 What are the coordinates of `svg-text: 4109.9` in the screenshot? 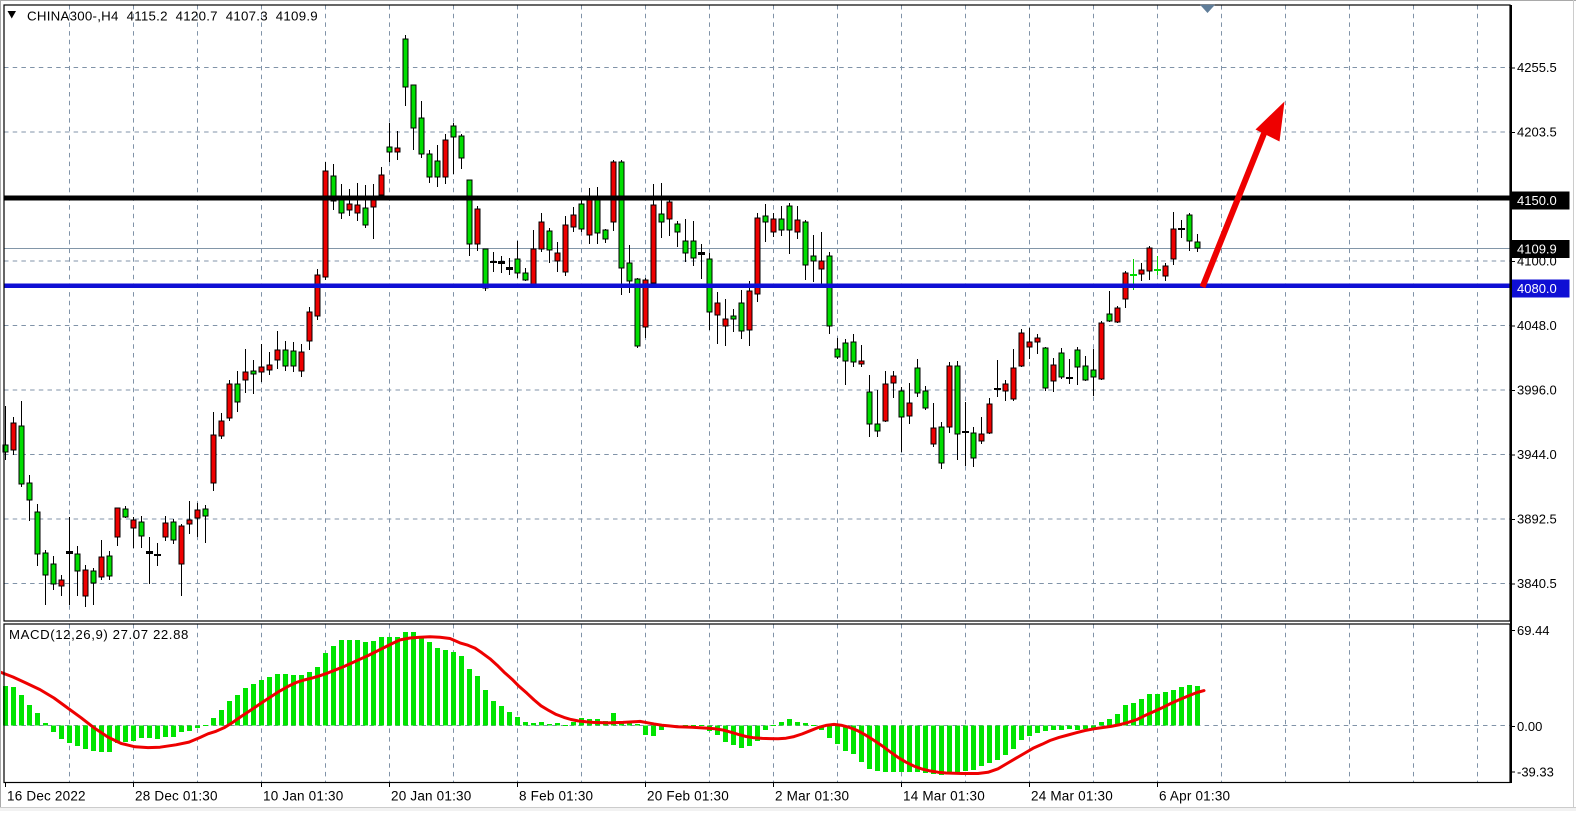 It's located at (1537, 249).